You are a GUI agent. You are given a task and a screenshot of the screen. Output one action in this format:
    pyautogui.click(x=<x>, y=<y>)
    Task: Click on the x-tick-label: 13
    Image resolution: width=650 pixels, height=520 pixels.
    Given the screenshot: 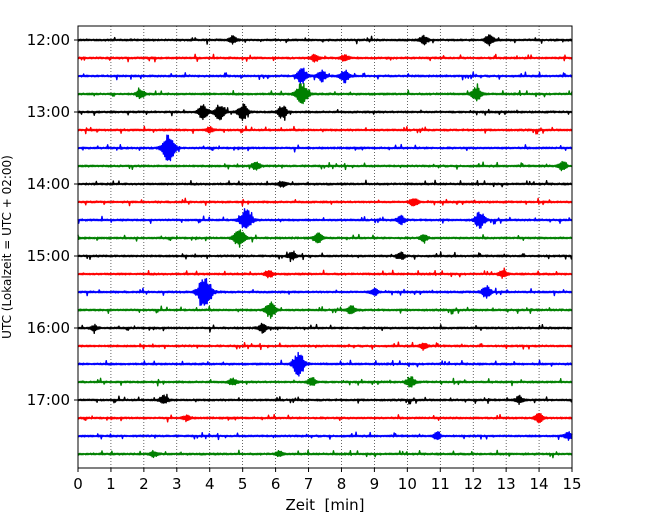 What is the action you would take?
    pyautogui.click(x=506, y=484)
    